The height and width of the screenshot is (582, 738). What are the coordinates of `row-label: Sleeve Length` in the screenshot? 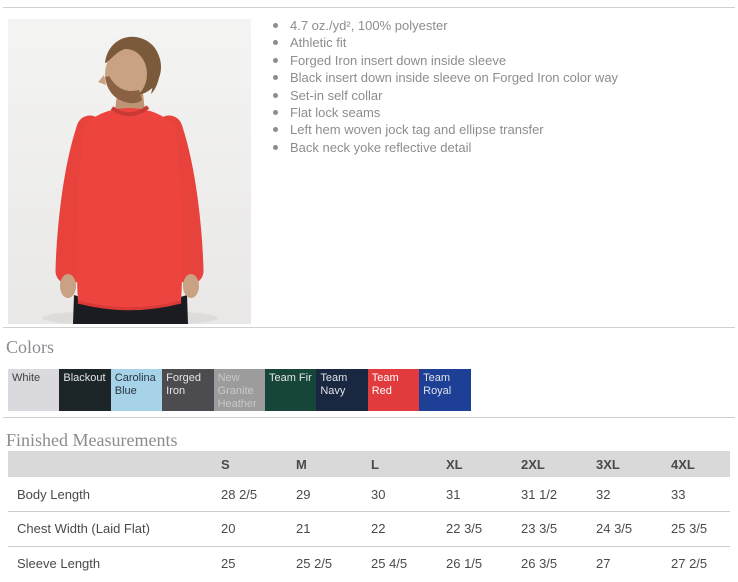 It's located at (59, 564).